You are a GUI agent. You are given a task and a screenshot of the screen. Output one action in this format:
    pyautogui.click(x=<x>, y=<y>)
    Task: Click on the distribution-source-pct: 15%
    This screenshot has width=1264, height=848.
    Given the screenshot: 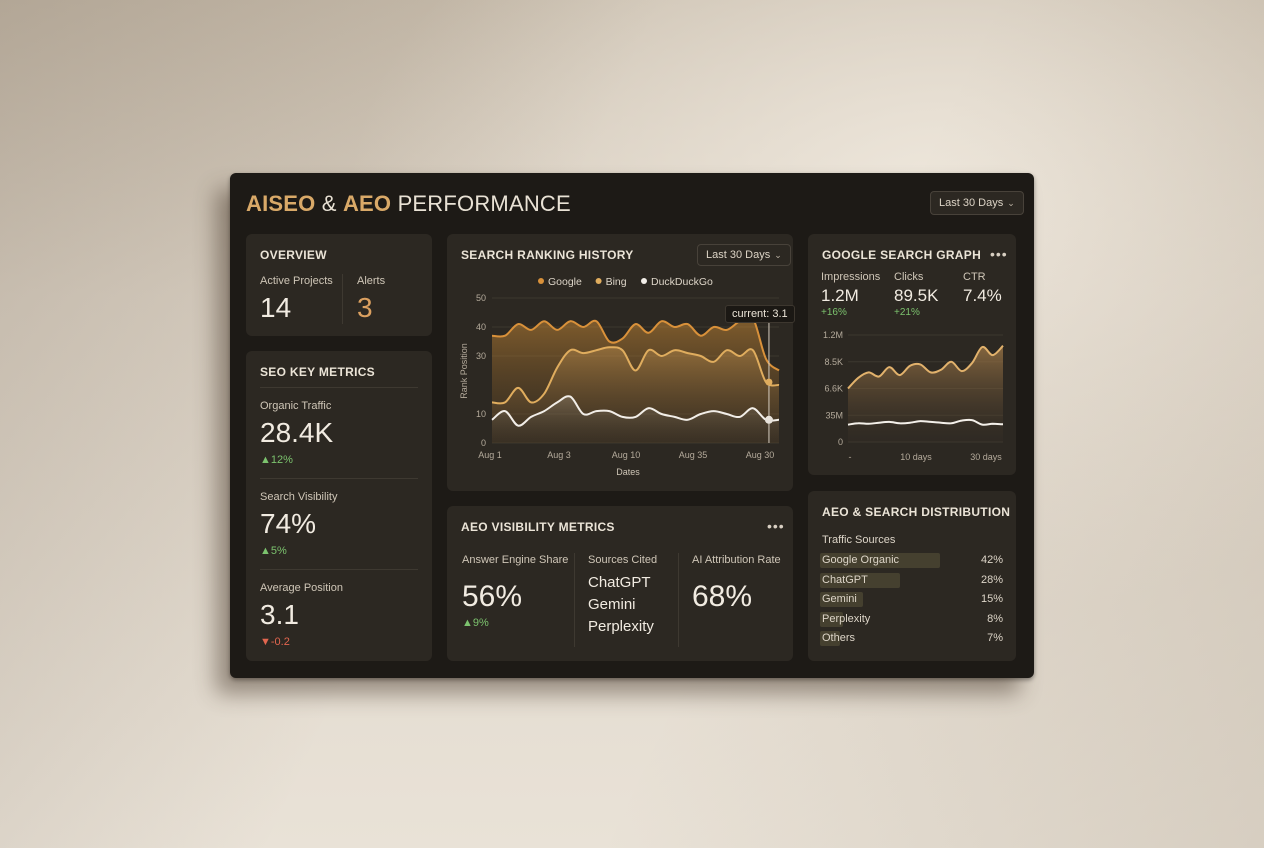 What is the action you would take?
    pyautogui.click(x=991, y=599)
    